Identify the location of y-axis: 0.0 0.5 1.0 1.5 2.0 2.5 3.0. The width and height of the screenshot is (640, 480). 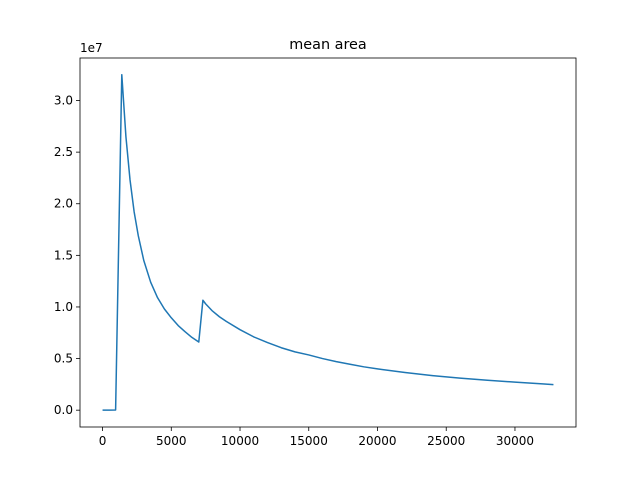
(67, 255).